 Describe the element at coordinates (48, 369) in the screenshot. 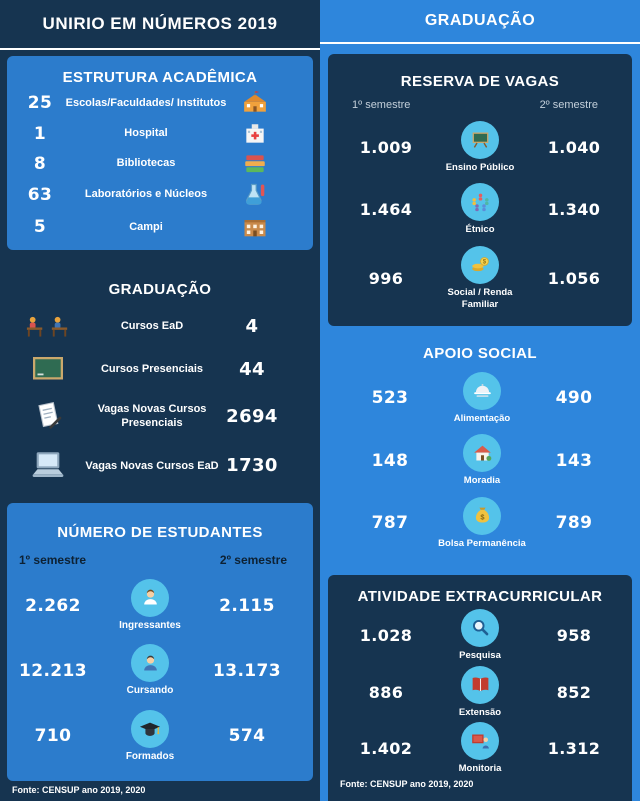

I see `chalkboard-icon` at that location.